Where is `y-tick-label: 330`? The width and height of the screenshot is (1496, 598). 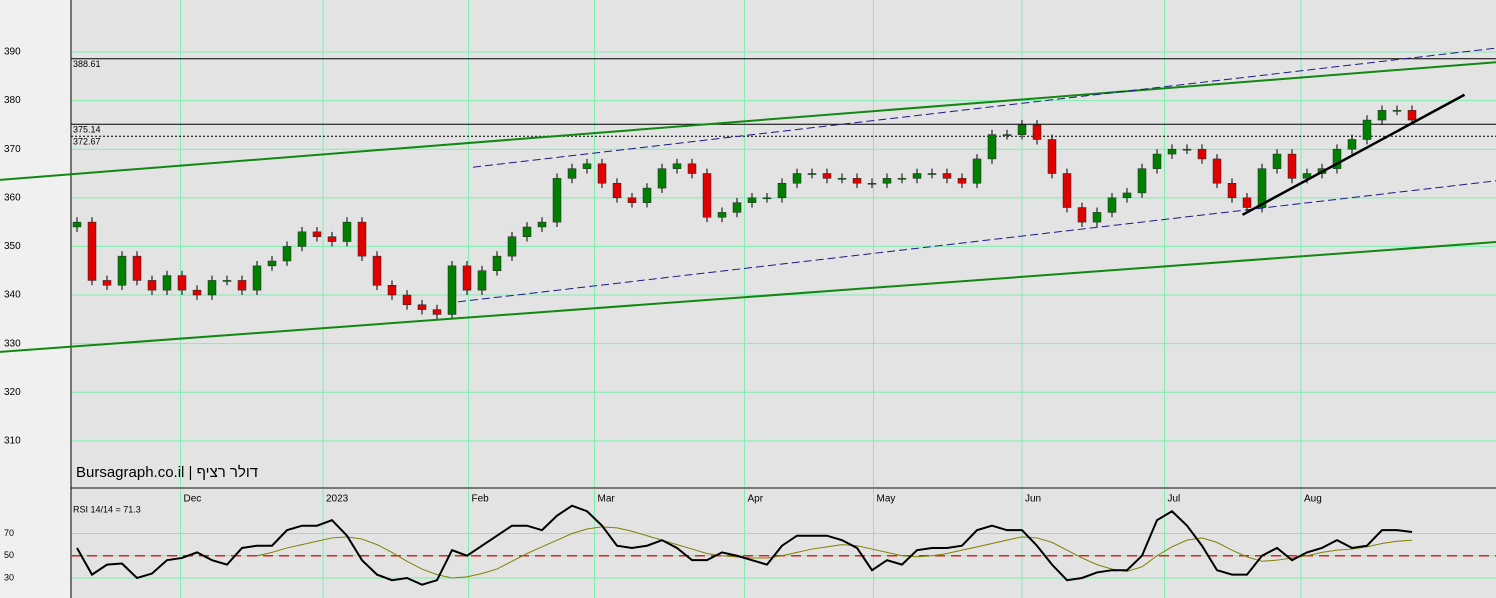
y-tick-label: 330 is located at coordinates (12, 343).